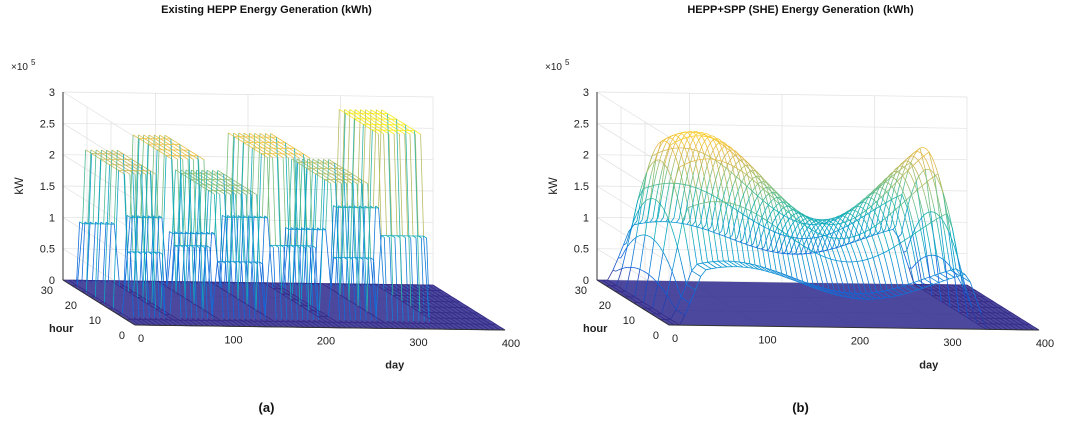  What do you see at coordinates (52, 93) in the screenshot?
I see `z-tick-label: 3` at bounding box center [52, 93].